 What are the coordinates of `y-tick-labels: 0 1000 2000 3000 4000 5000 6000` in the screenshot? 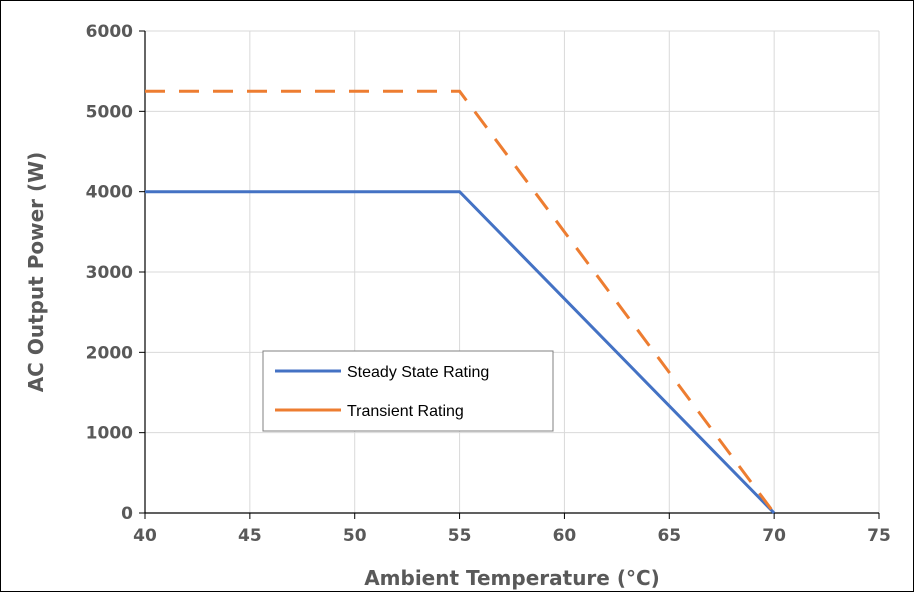 It's located at (109, 273).